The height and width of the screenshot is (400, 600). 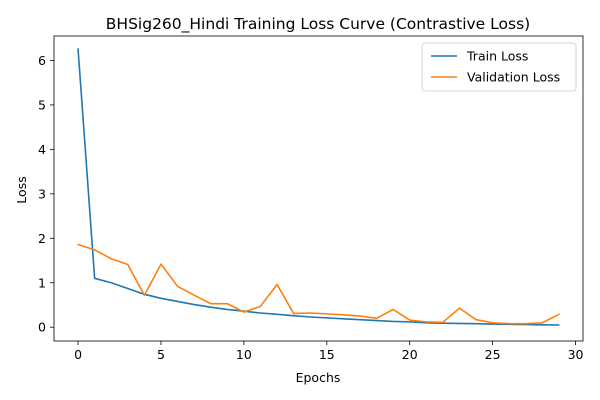 I want to click on legend-label-validation: Validation Loss, so click(x=513, y=77).